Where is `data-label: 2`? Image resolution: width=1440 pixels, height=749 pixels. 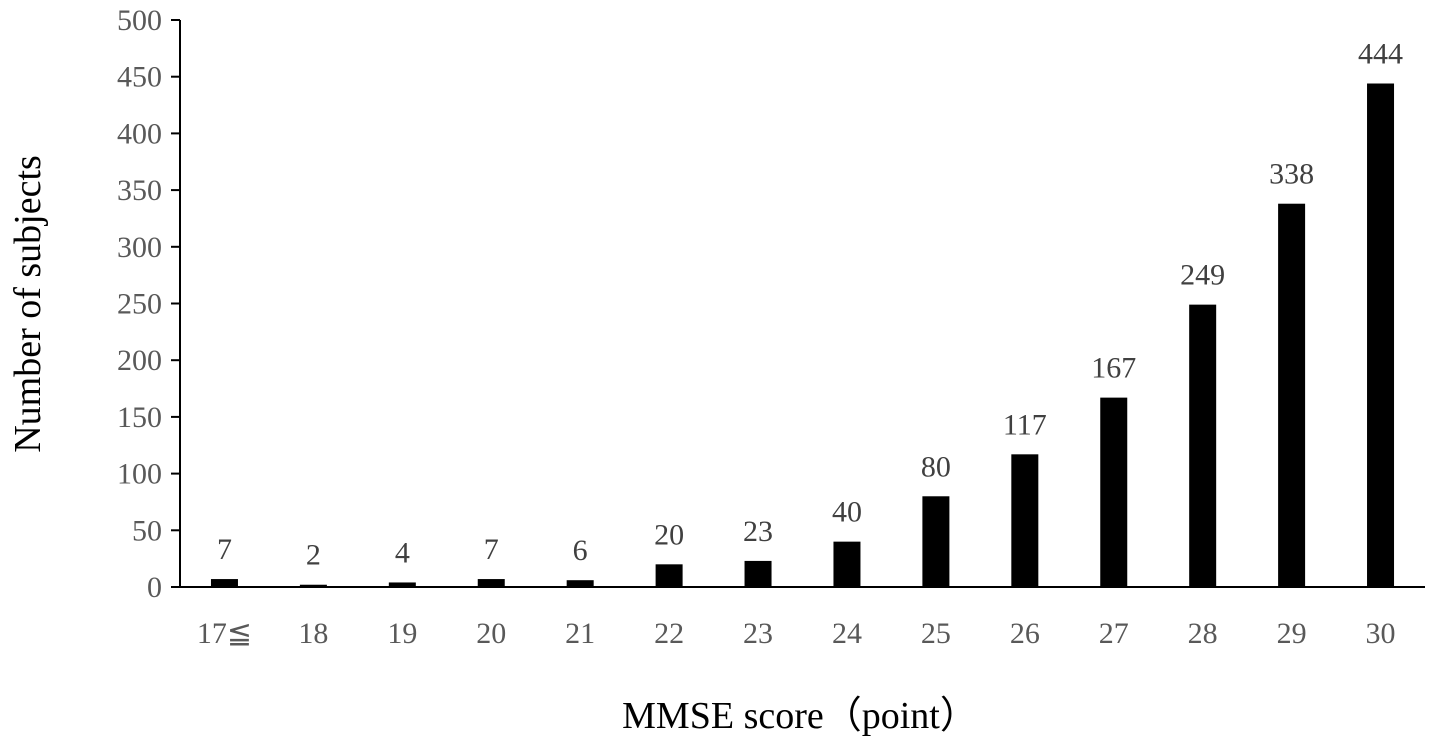
data-label: 2 is located at coordinates (313, 555).